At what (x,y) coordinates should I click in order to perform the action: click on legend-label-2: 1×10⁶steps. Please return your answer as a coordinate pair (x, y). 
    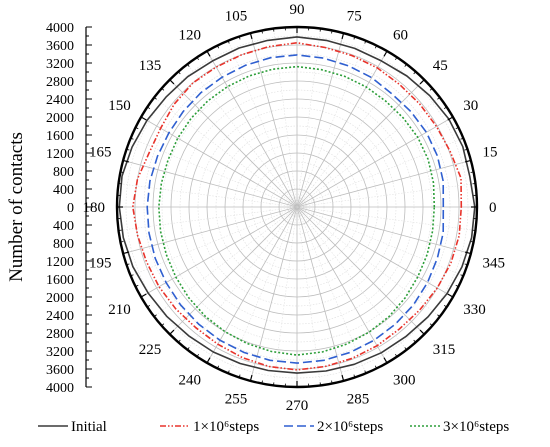
    Looking at the image, I should click on (226, 427).